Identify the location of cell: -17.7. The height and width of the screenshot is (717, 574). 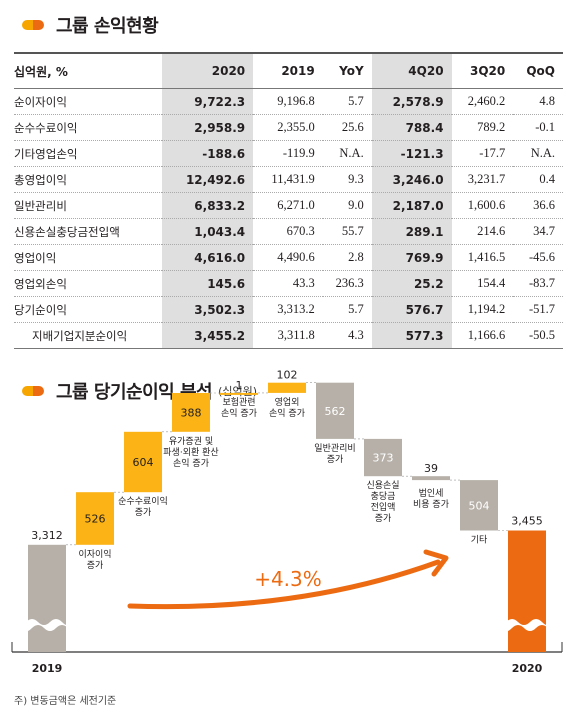
(482, 153).